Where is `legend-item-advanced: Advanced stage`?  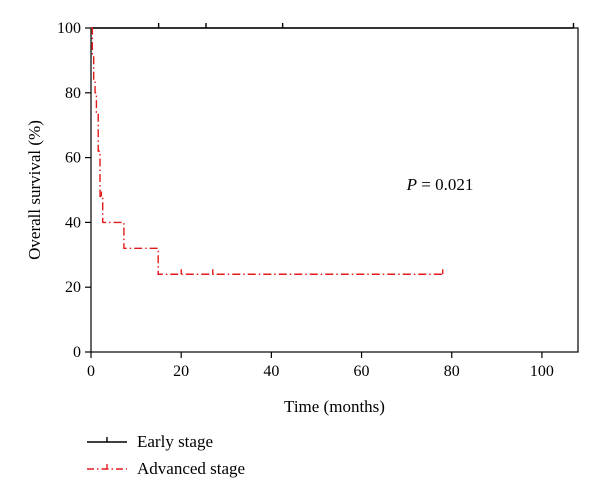
legend-item-advanced: Advanced stage is located at coordinates (165, 468).